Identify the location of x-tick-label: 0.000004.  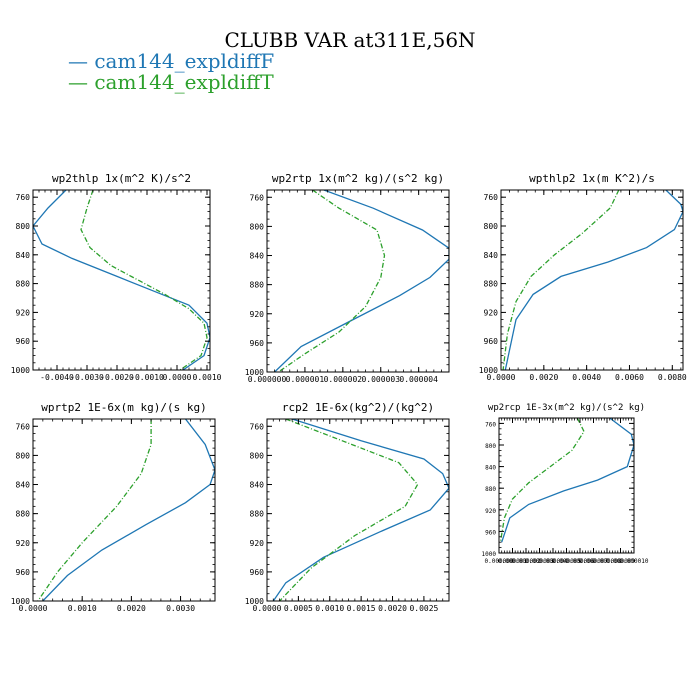
(418, 379).